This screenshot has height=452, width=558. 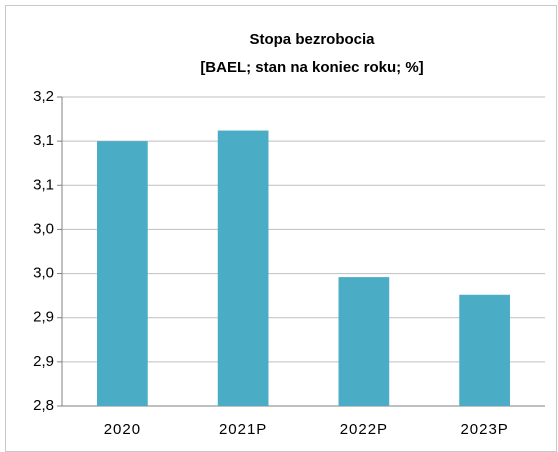 What do you see at coordinates (484, 429) in the screenshot?
I see `x-tick-label: 2023P` at bounding box center [484, 429].